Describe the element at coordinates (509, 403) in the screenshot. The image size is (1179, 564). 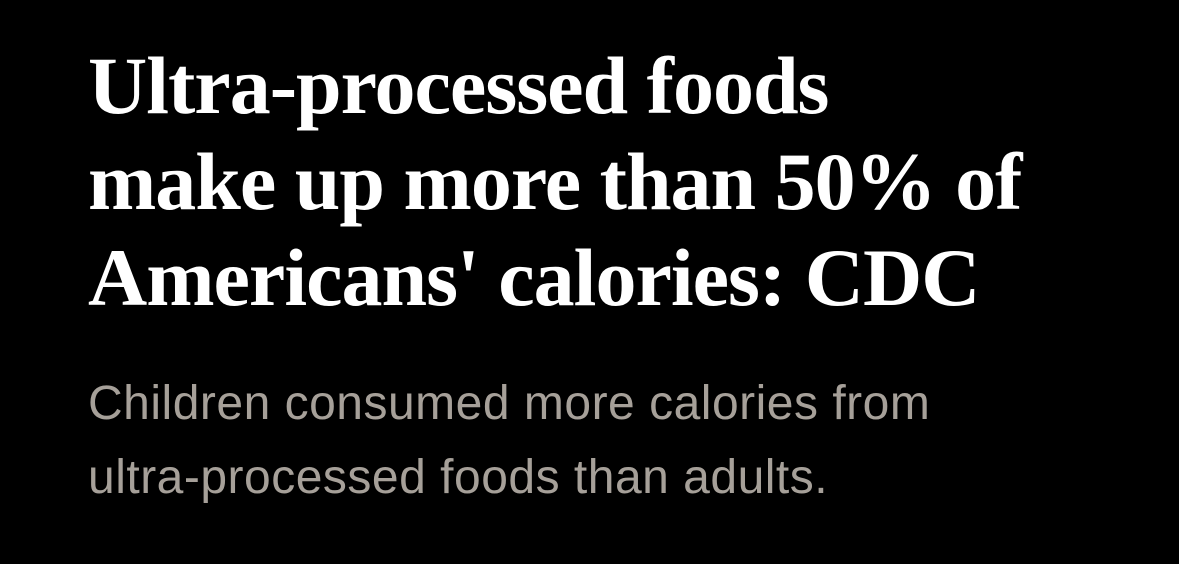
I see `subheadline-line-1: Children consumed more calories from` at that location.